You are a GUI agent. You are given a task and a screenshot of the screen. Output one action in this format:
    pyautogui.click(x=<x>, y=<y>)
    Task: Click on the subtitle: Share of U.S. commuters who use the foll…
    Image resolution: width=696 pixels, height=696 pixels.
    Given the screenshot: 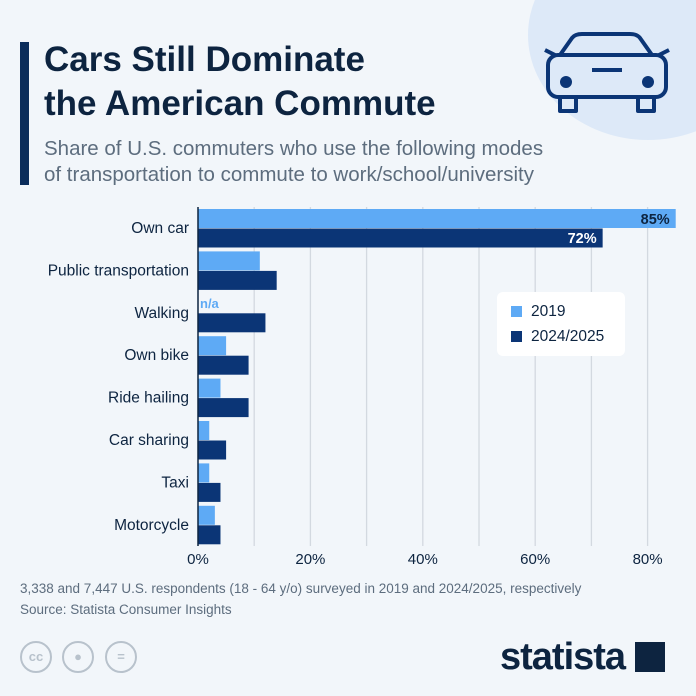 What is the action you would take?
    pyautogui.click(x=293, y=162)
    